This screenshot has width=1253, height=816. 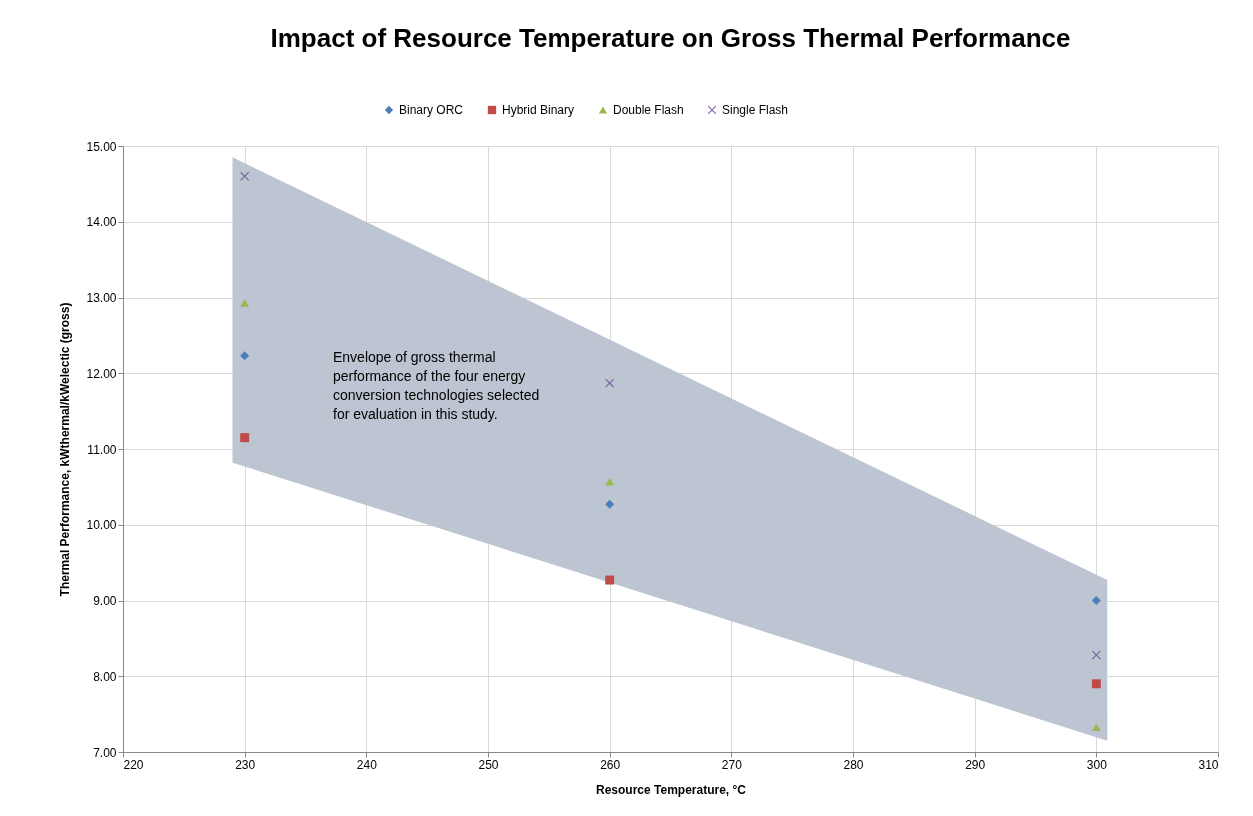 I want to click on x-tick-label: 310, so click(x=1208, y=764).